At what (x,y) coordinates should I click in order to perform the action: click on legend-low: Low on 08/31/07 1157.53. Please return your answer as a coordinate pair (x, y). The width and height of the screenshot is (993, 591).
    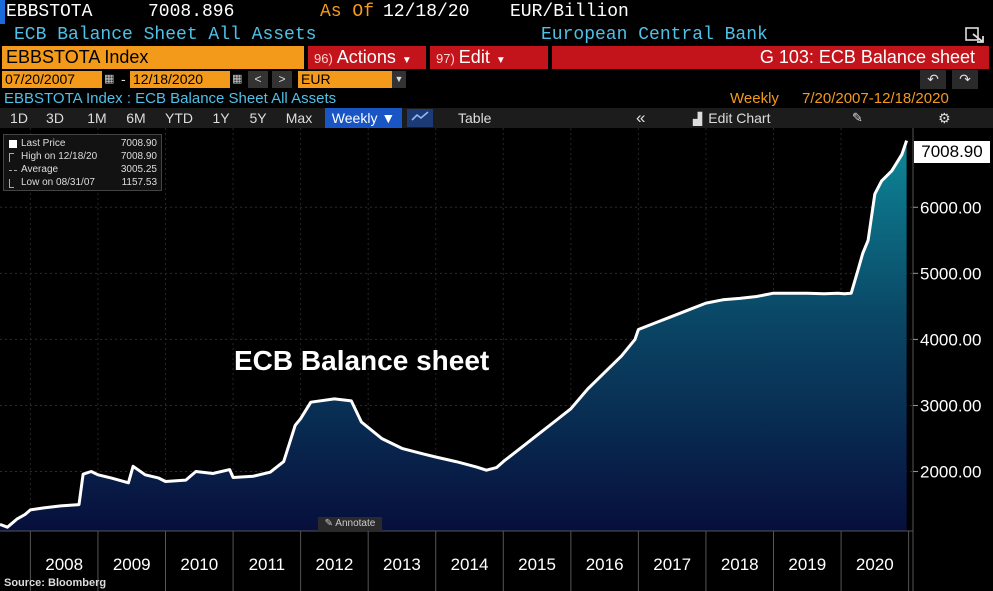
    Looking at the image, I should click on (83, 183).